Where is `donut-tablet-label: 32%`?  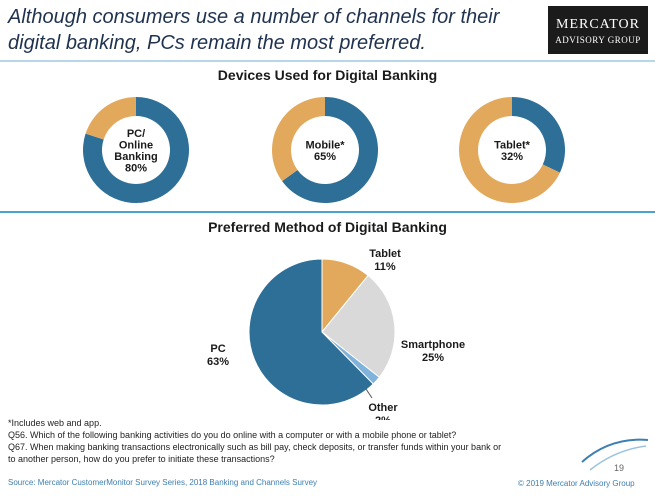 donut-tablet-label: 32% is located at coordinates (512, 157).